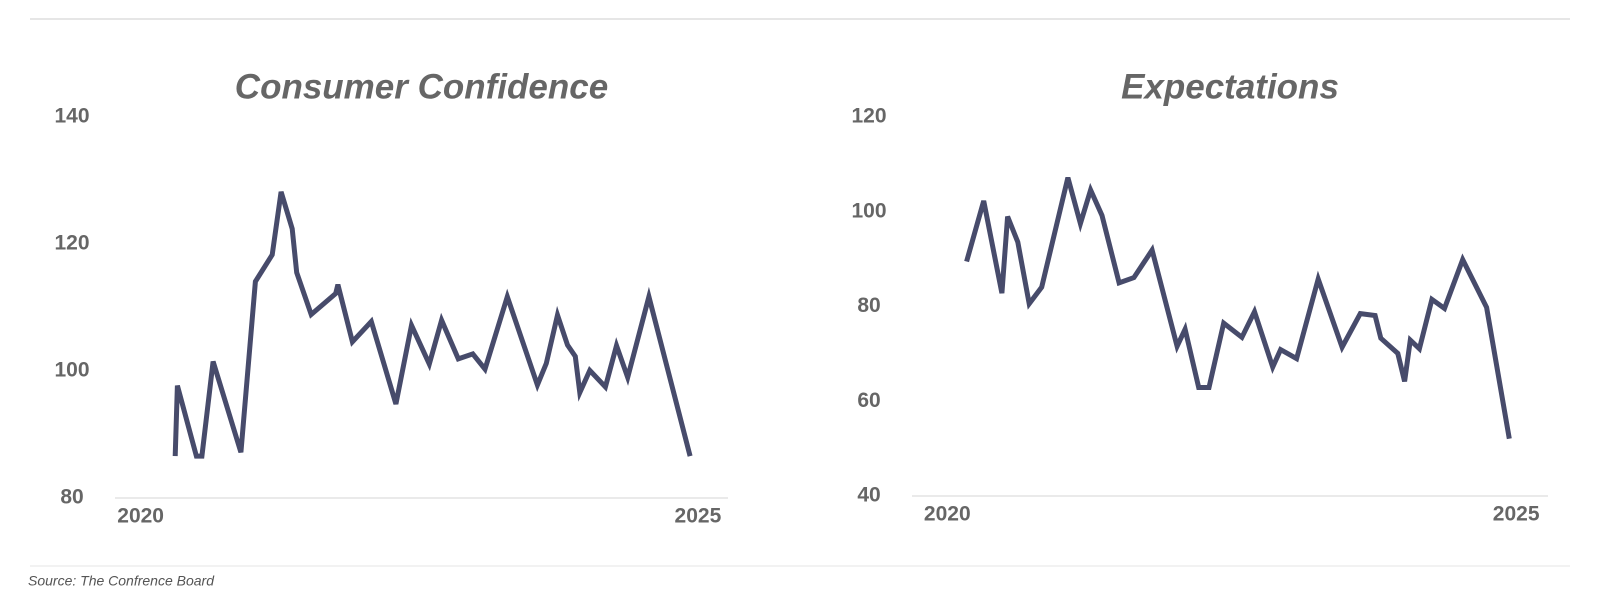  What do you see at coordinates (432, 325) in the screenshot?
I see `data-line` at bounding box center [432, 325].